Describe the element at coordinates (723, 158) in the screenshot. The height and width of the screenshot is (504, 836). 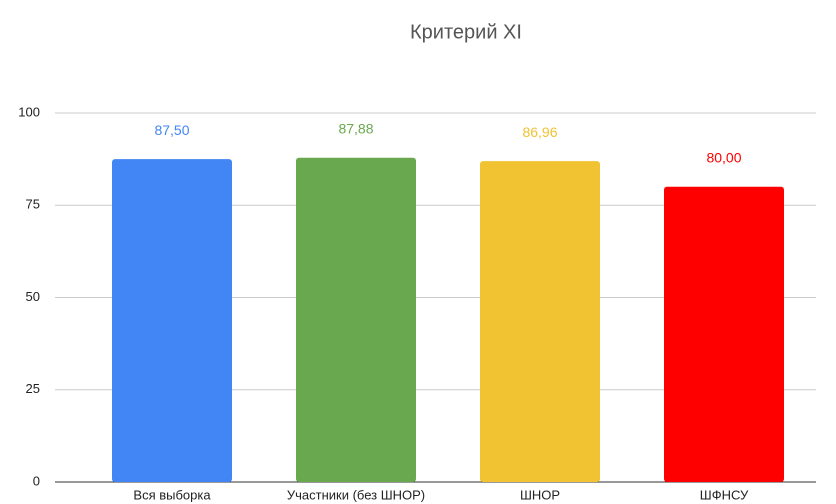
I see `value-label: 80,00` at that location.